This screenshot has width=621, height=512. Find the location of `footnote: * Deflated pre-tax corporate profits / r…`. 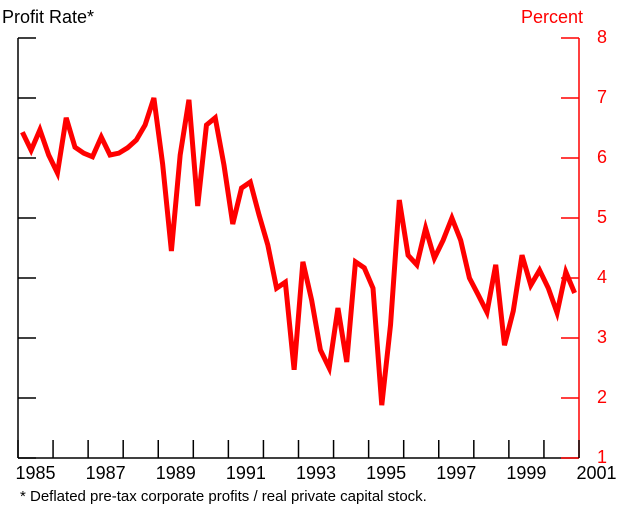

footnote: * Deflated pre-tax corporate profits / r… is located at coordinates (223, 496).